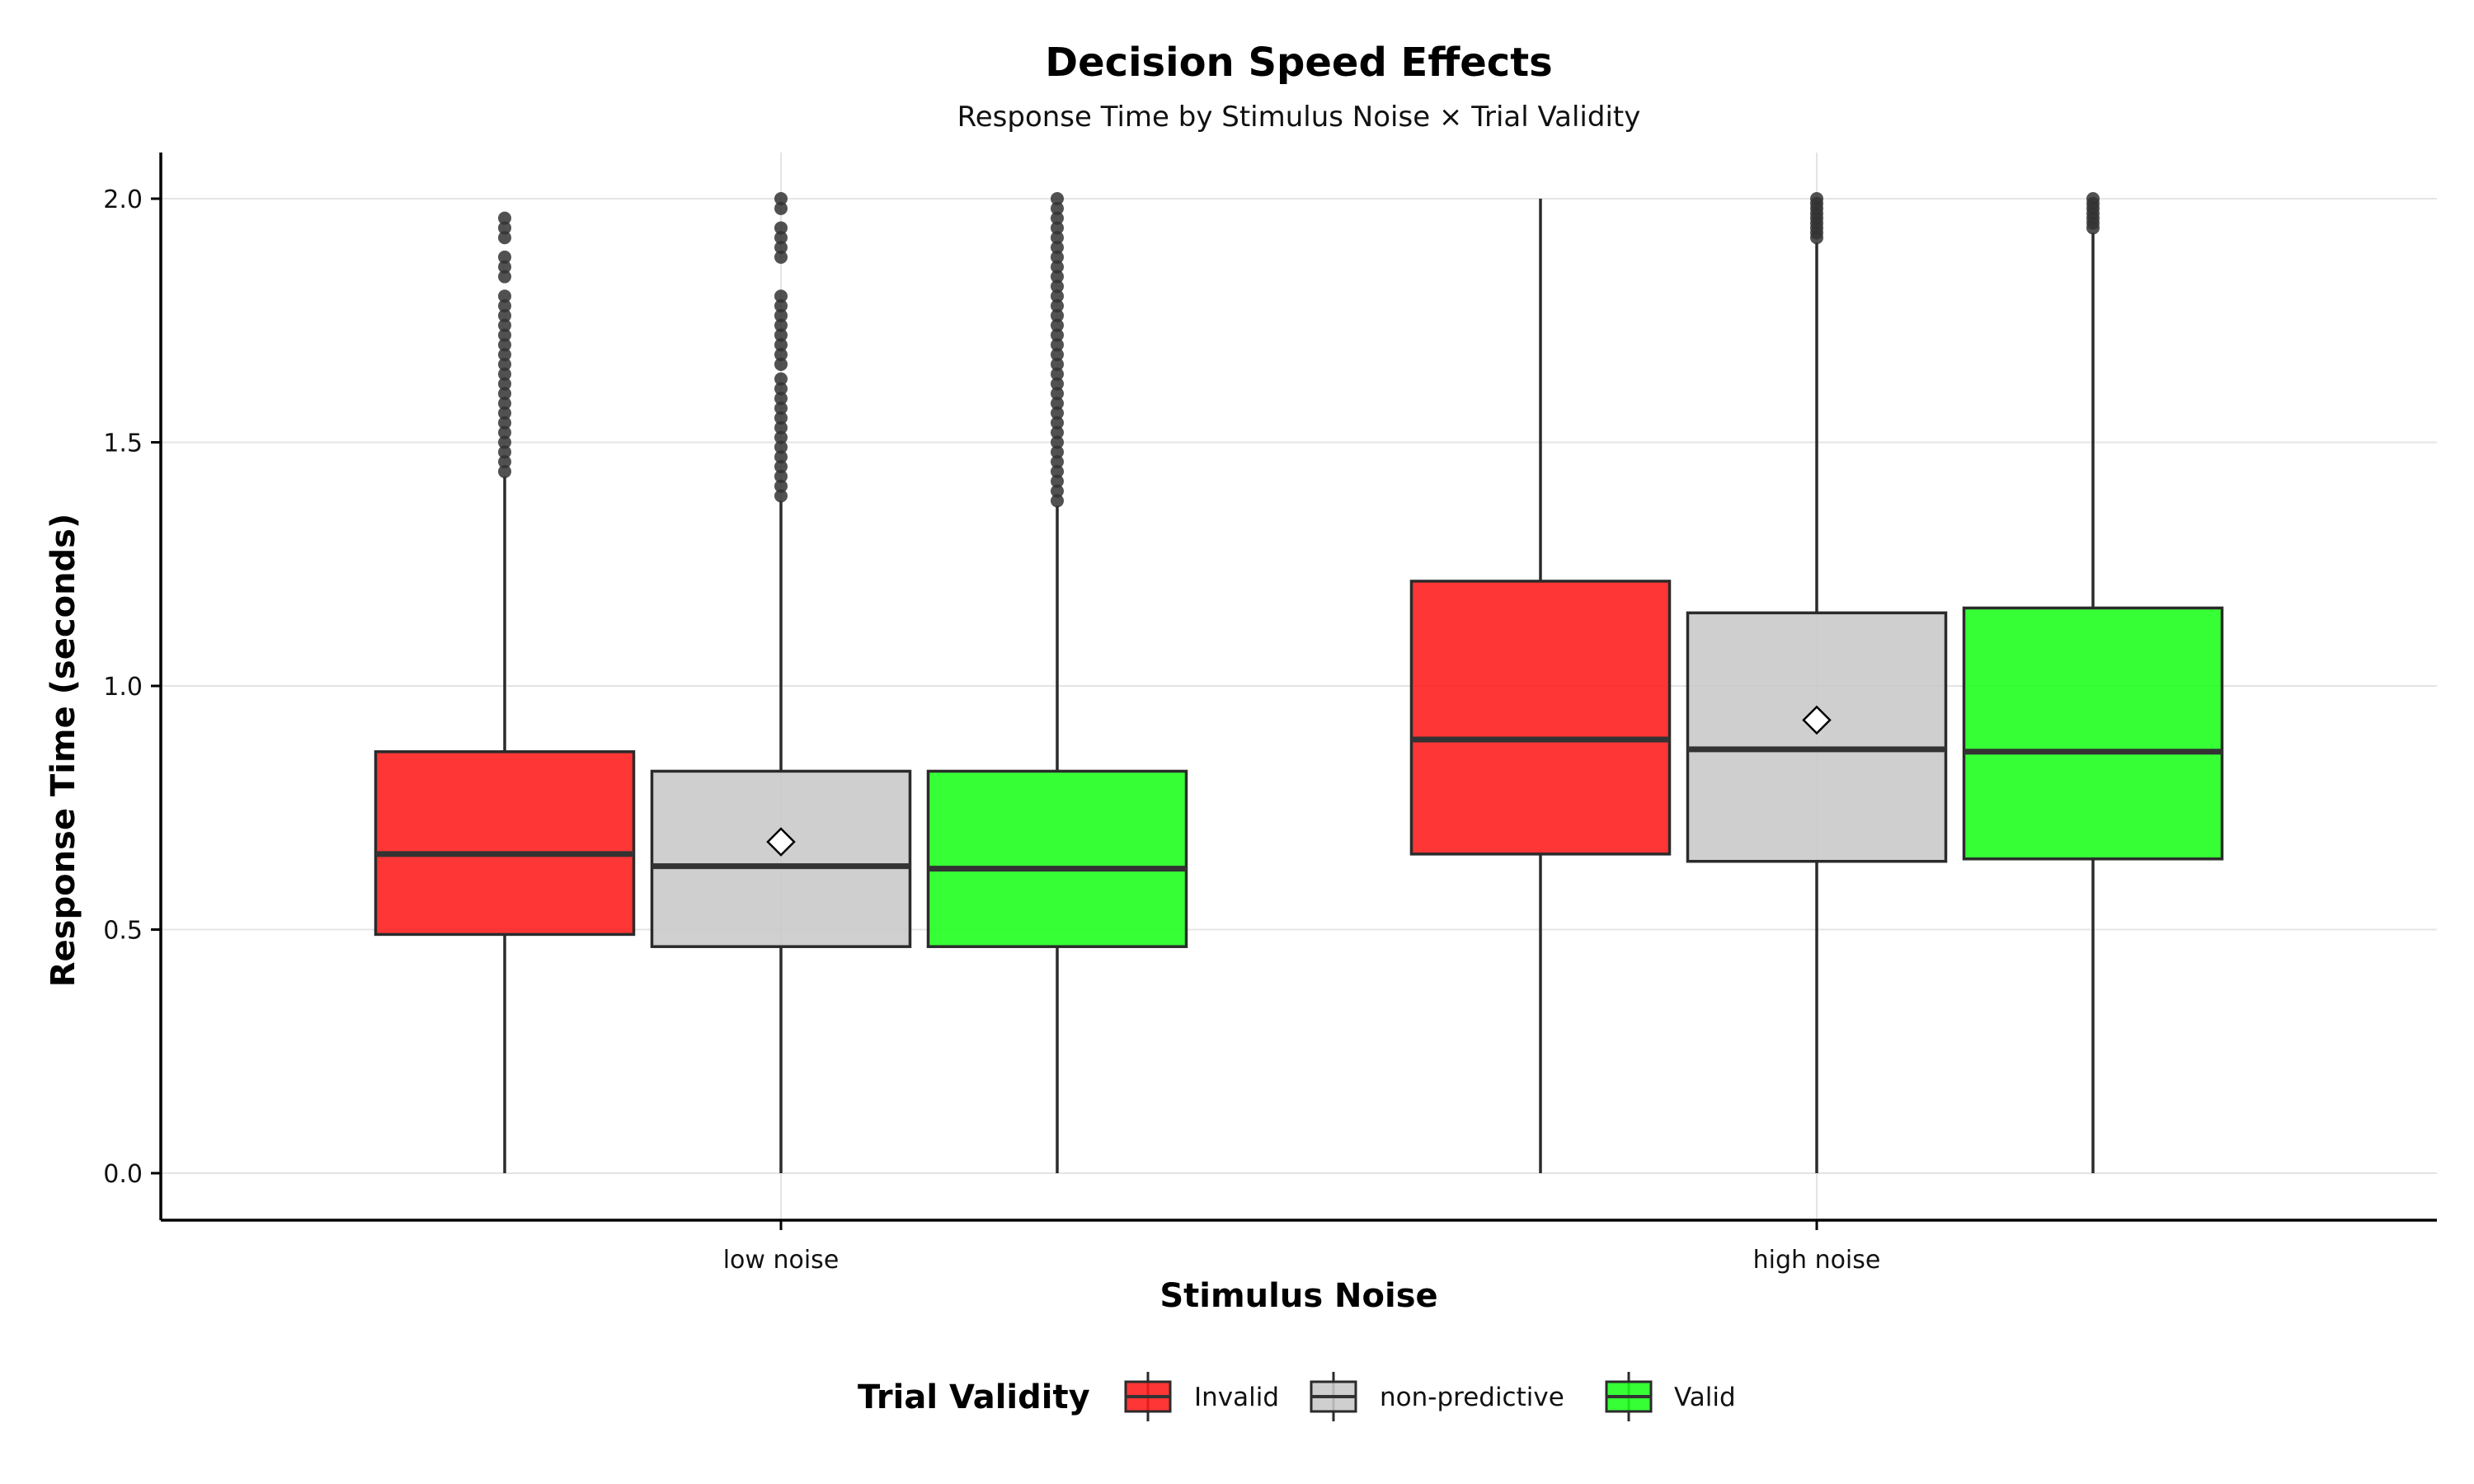 Image resolution: width=2474 pixels, height=1484 pixels. I want to click on legend-item-non-predictive: non-predictive, so click(1437, 1396).